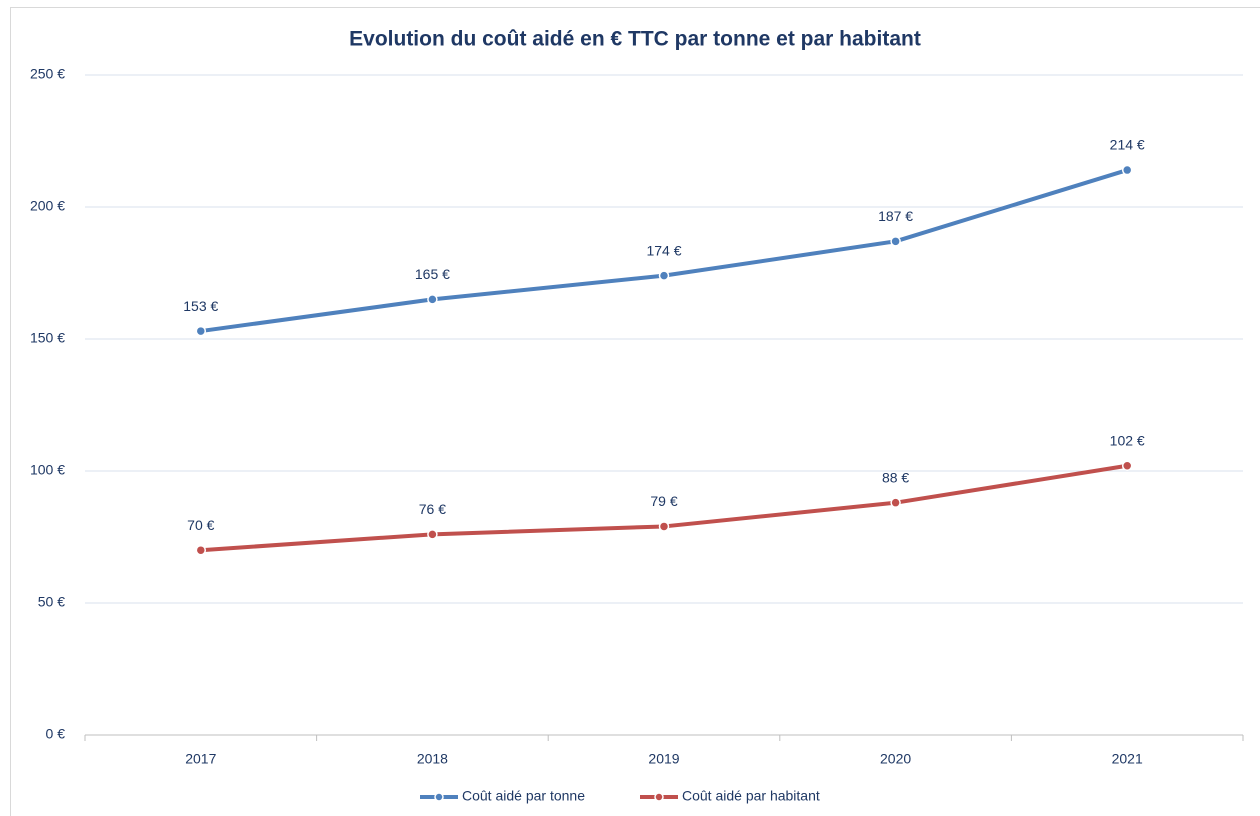 Image resolution: width=1260 pixels, height=816 pixels. What do you see at coordinates (895, 216) in the screenshot?
I see `data-label: 187 €` at bounding box center [895, 216].